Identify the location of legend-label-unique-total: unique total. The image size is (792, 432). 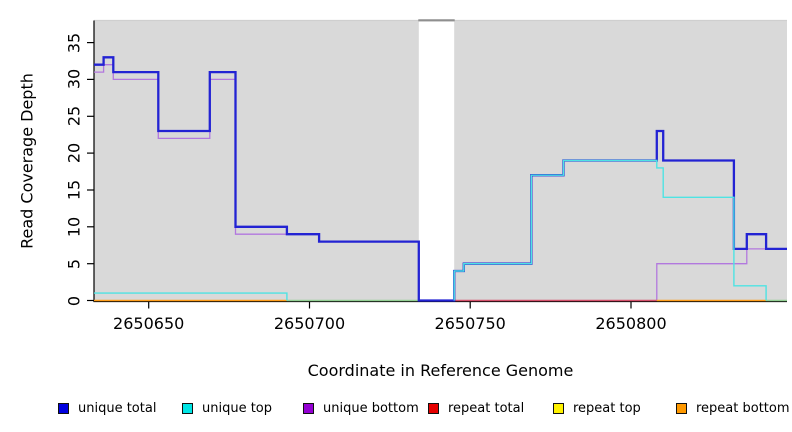
(117, 408).